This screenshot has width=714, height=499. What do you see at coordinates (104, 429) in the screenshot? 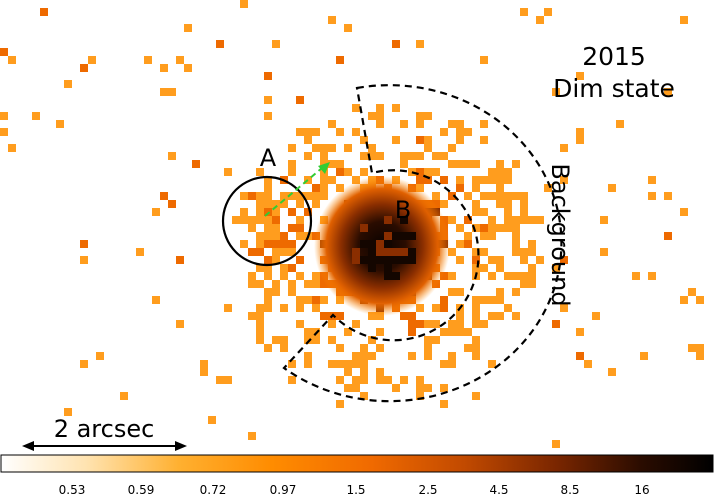
I see `scale-bar-label: 2 arcsec` at bounding box center [104, 429].